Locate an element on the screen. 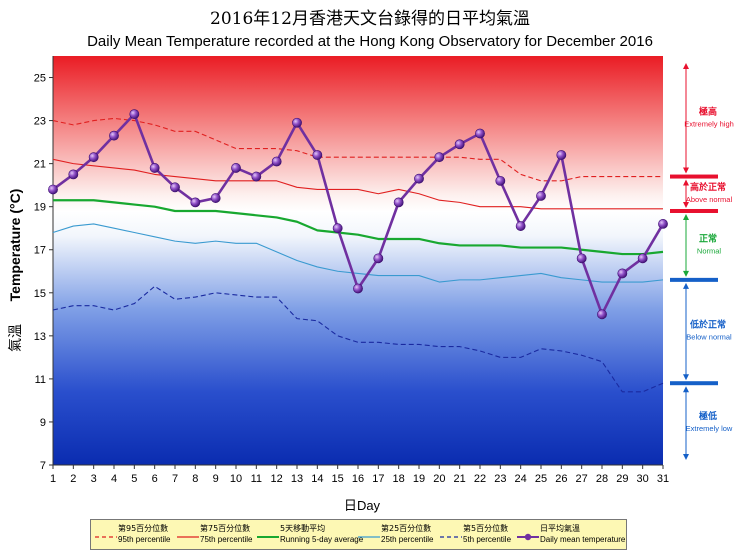 The image size is (740, 555). x-tick-label: 27 is located at coordinates (582, 479).